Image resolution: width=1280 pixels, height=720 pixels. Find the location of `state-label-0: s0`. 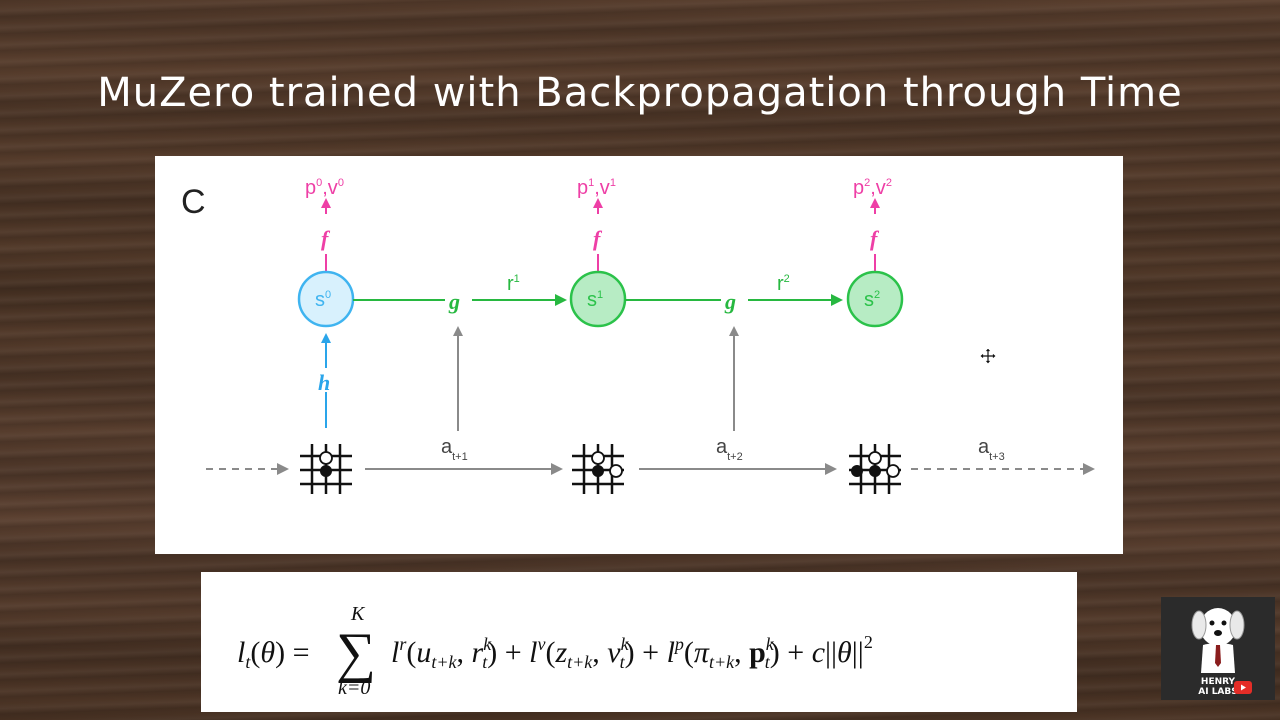

state-label-0: s0 is located at coordinates (323, 300).